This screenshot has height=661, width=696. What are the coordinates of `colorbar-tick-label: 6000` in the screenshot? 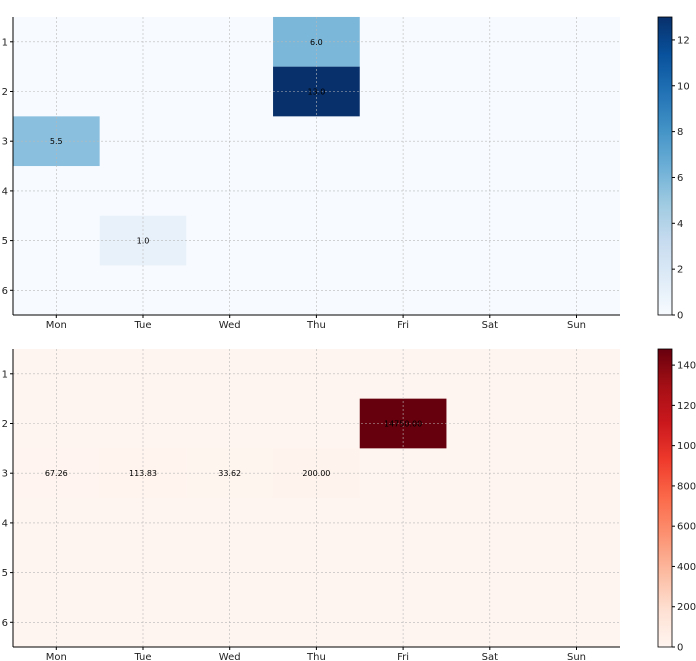 It's located at (686, 527).